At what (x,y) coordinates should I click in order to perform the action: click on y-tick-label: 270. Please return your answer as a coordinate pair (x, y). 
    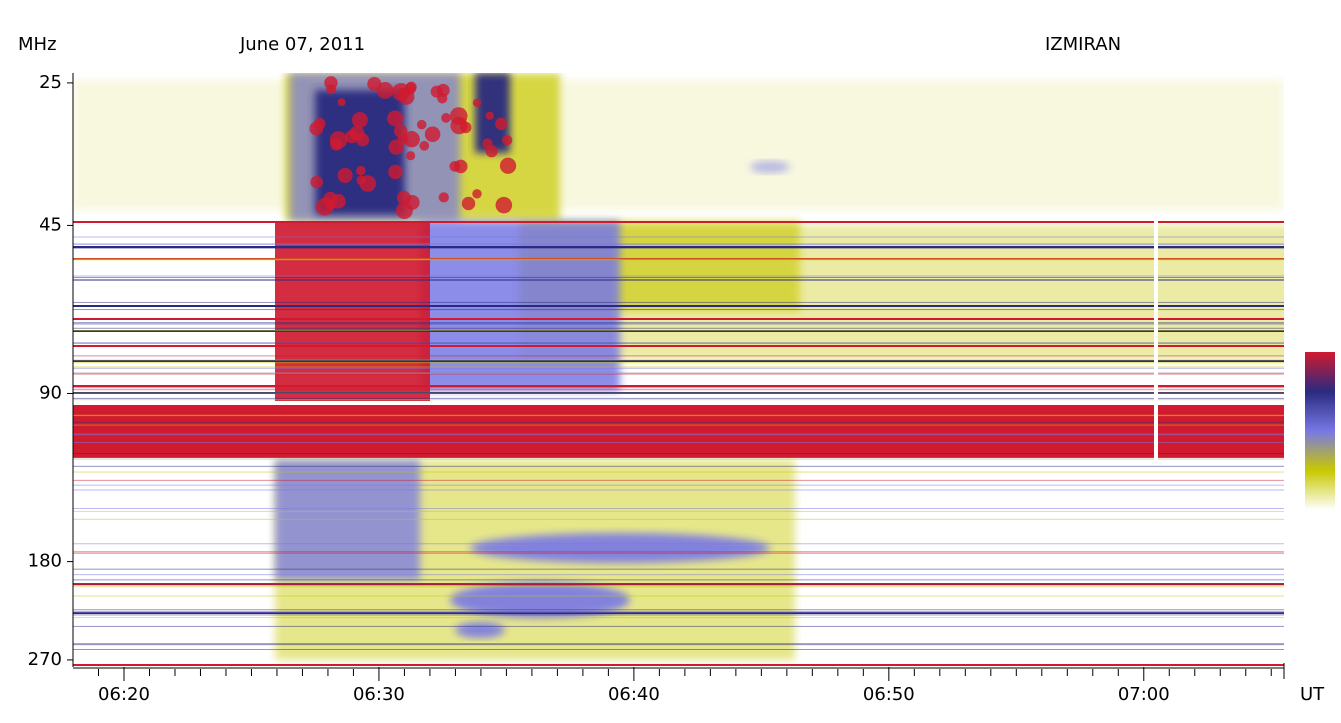
    Looking at the image, I should click on (45, 659).